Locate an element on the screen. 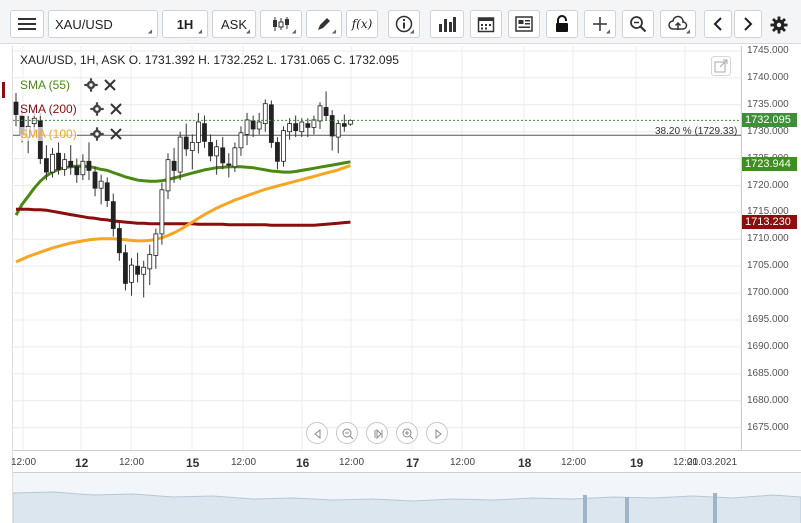  chart-type-button is located at coordinates (281, 24).